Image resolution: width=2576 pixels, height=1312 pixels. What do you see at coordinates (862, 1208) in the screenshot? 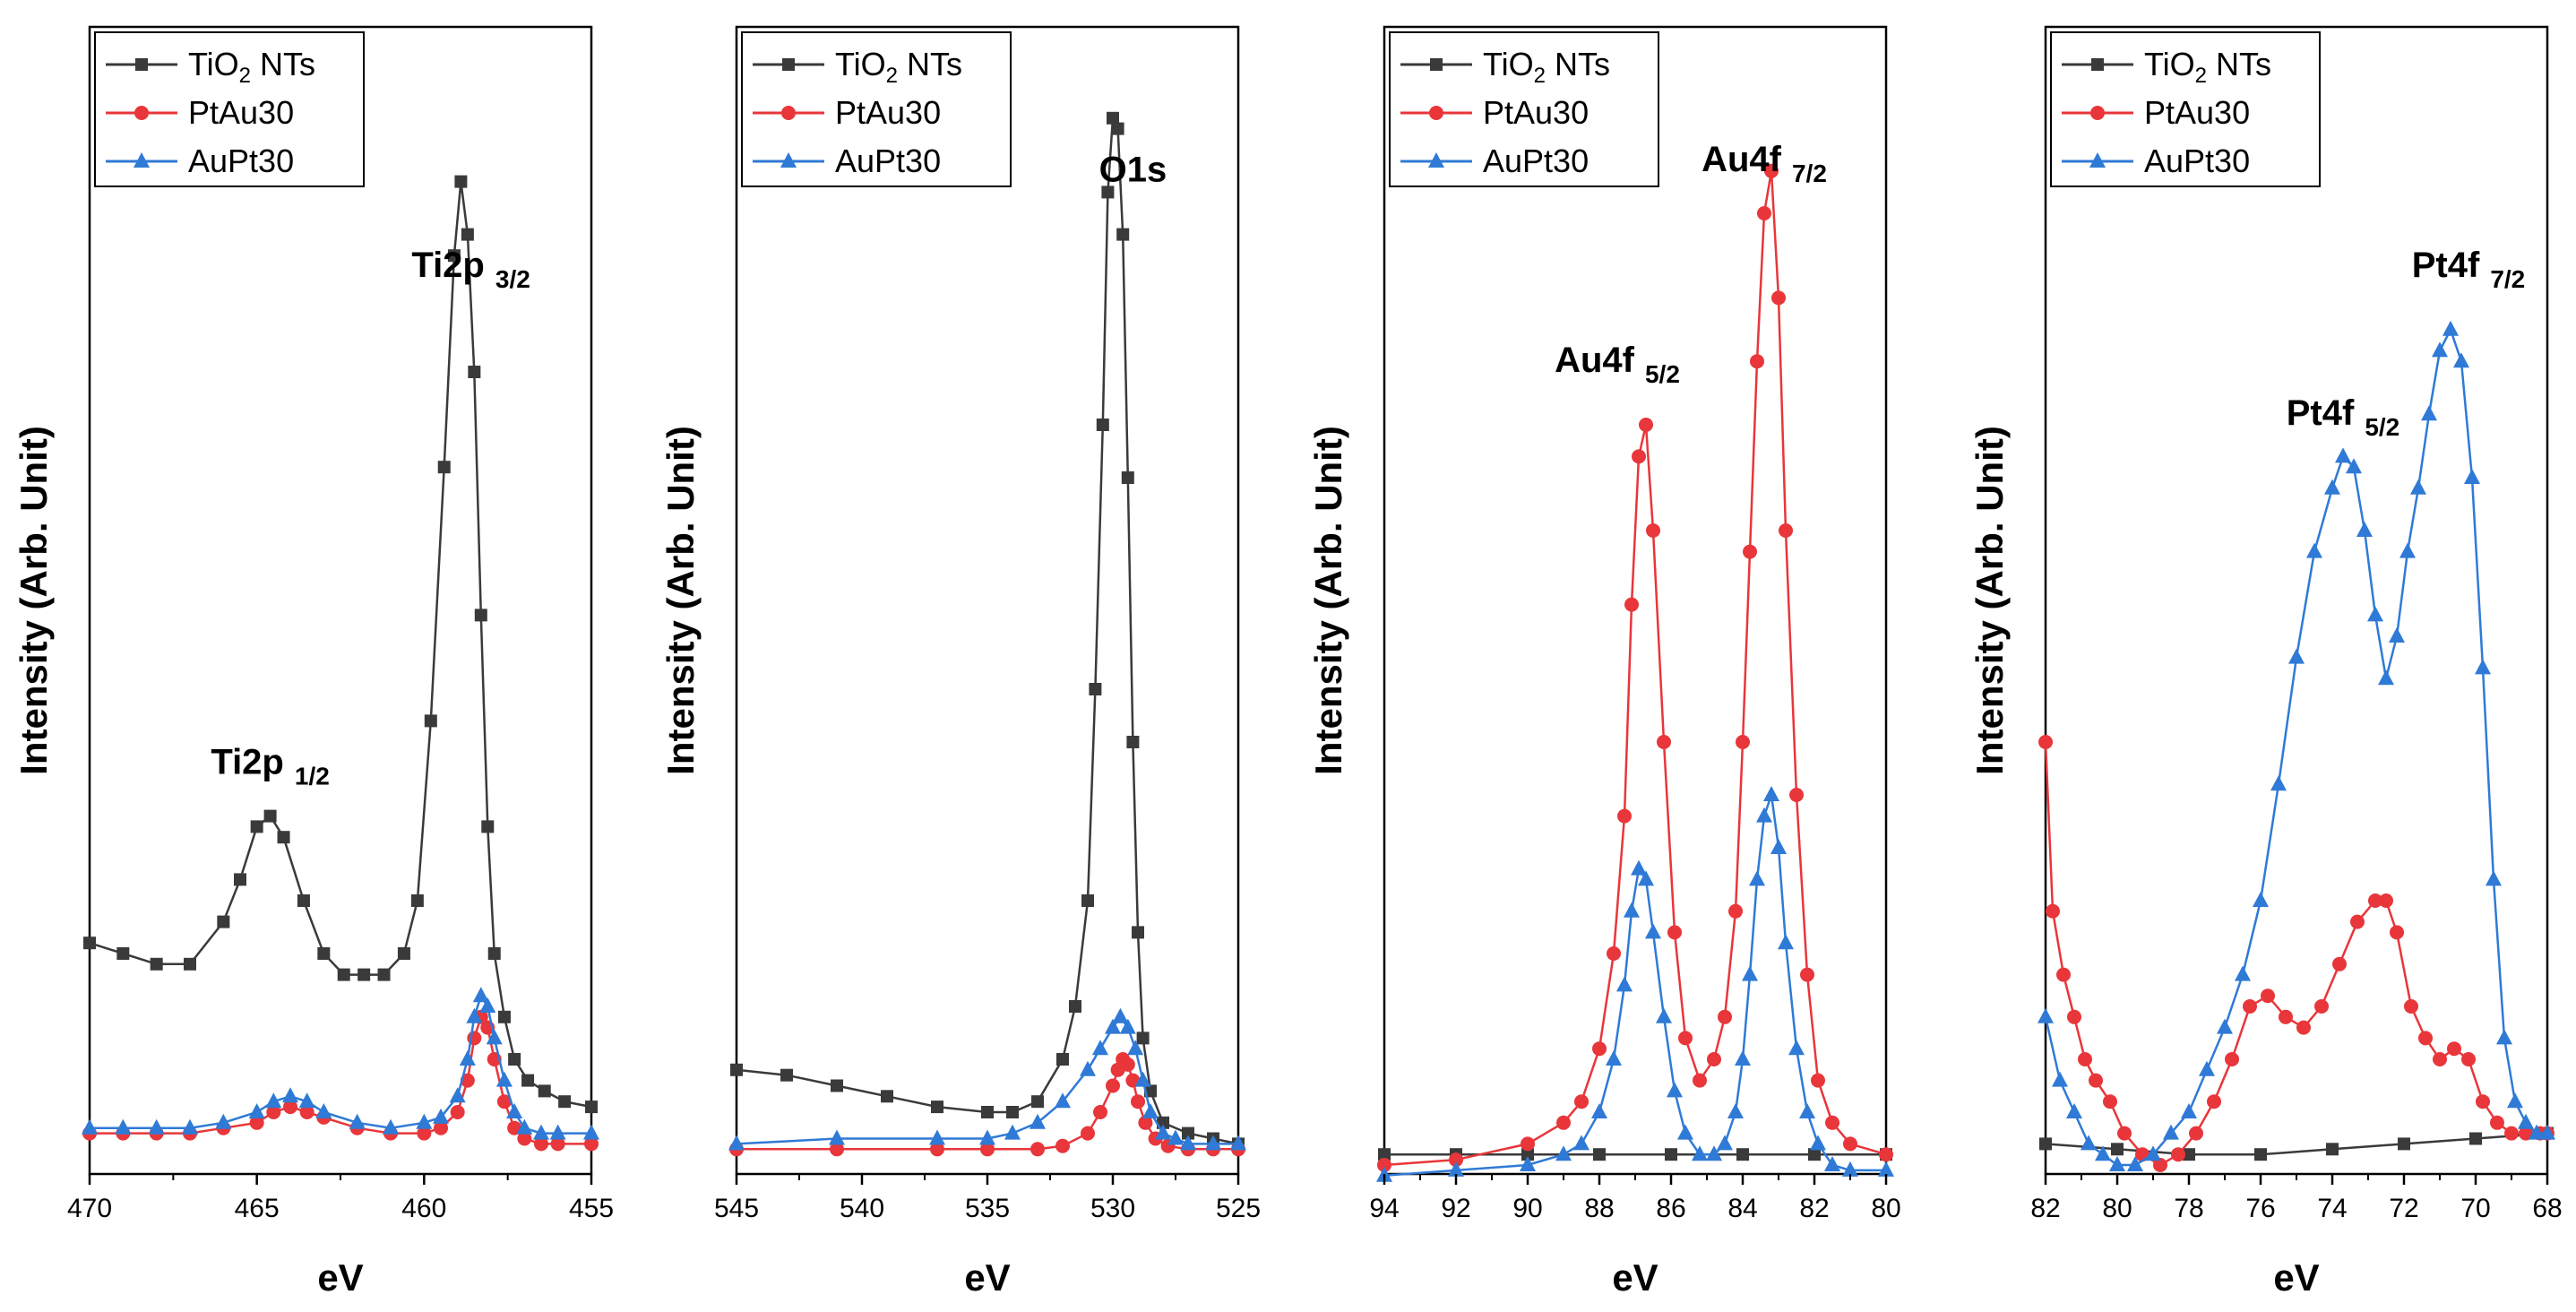
I see `x-tick-label: 540` at bounding box center [862, 1208].